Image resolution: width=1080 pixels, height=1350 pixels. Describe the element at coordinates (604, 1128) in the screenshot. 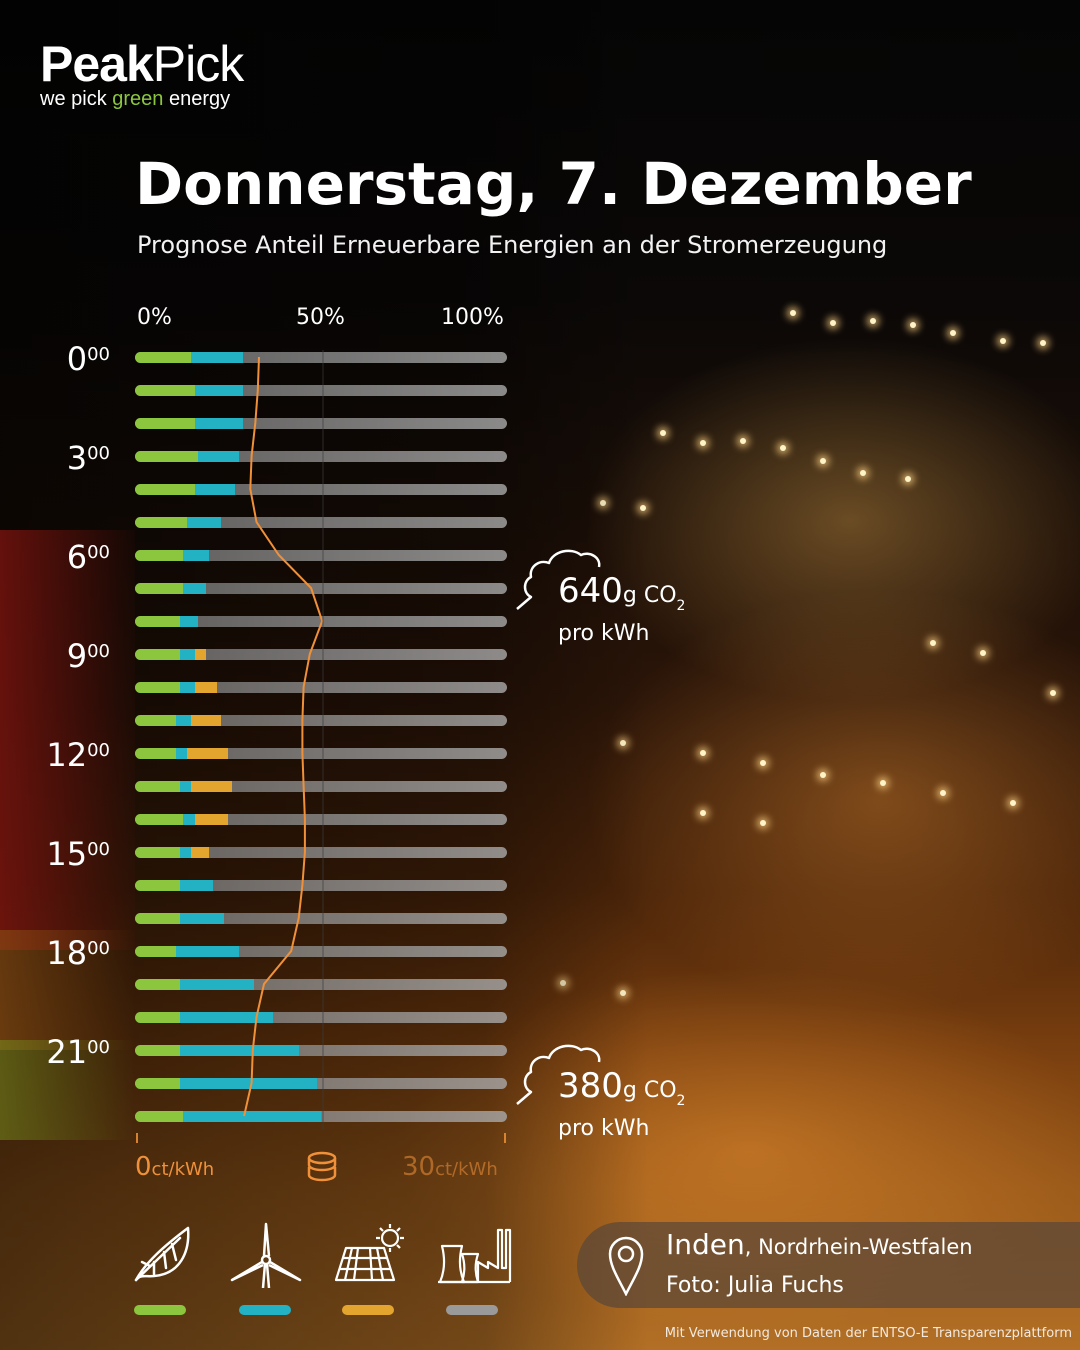

I see `co2-per-label: pro kWh` at that location.